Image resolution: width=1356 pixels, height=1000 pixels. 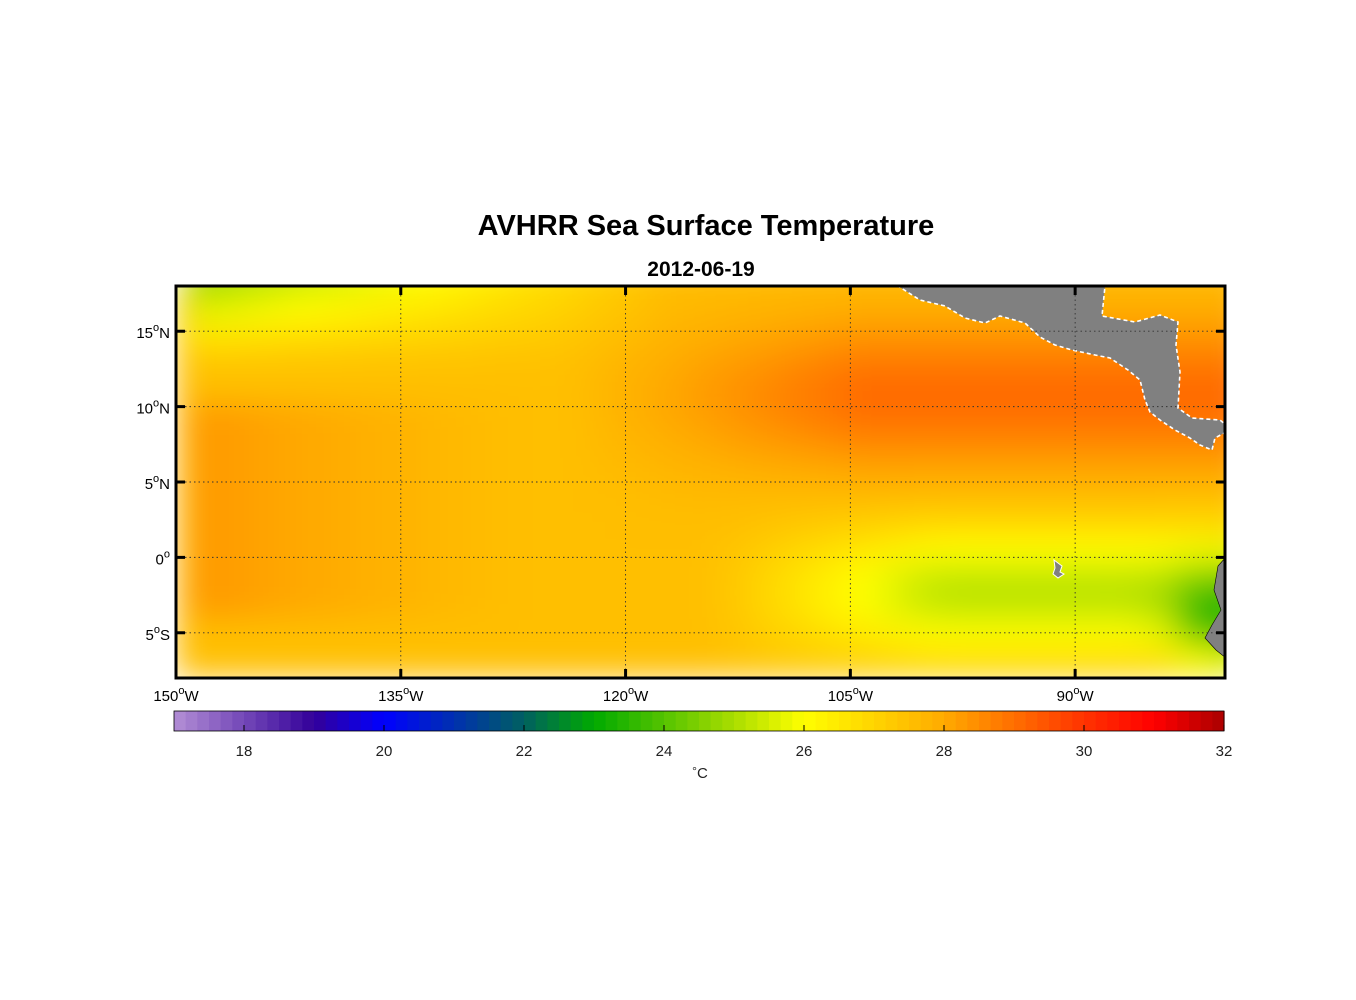 I want to click on colorbar-tick-label: 24, so click(x=664, y=751).